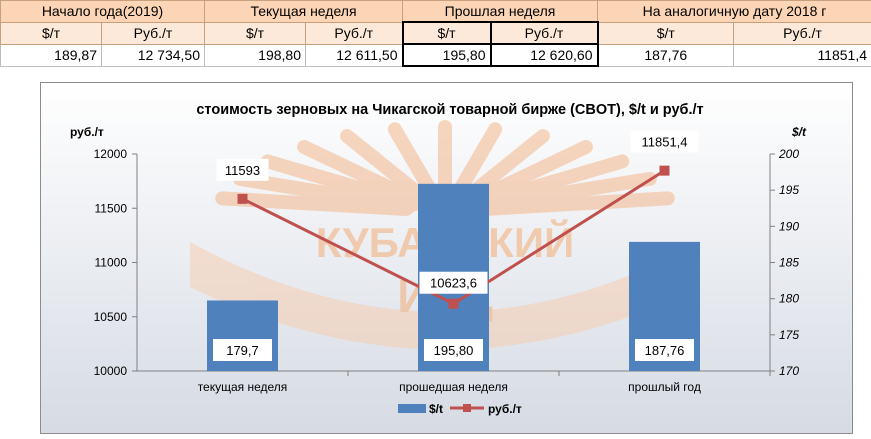 The height and width of the screenshot is (439, 871). Describe the element at coordinates (665, 350) in the screenshot. I see `bar-data-label: 187,76` at that location.